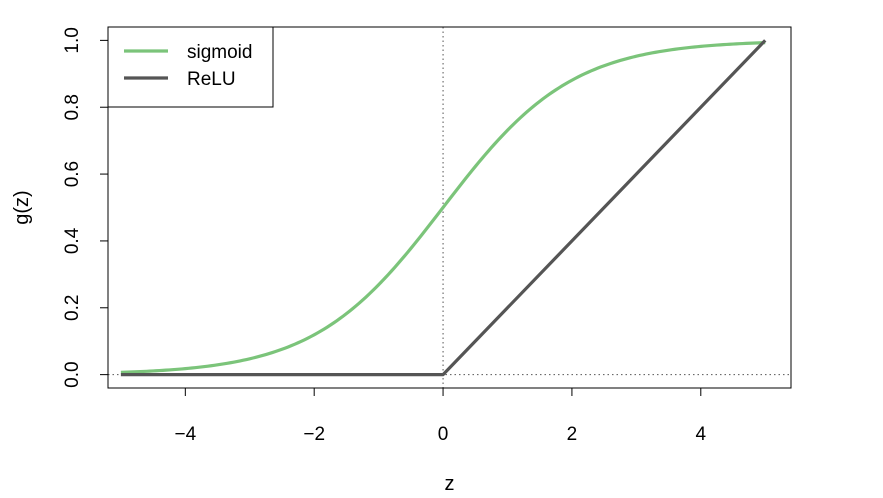 The width and height of the screenshot is (883, 498). I want to click on legend: sigmoid ReLU, so click(190, 67).